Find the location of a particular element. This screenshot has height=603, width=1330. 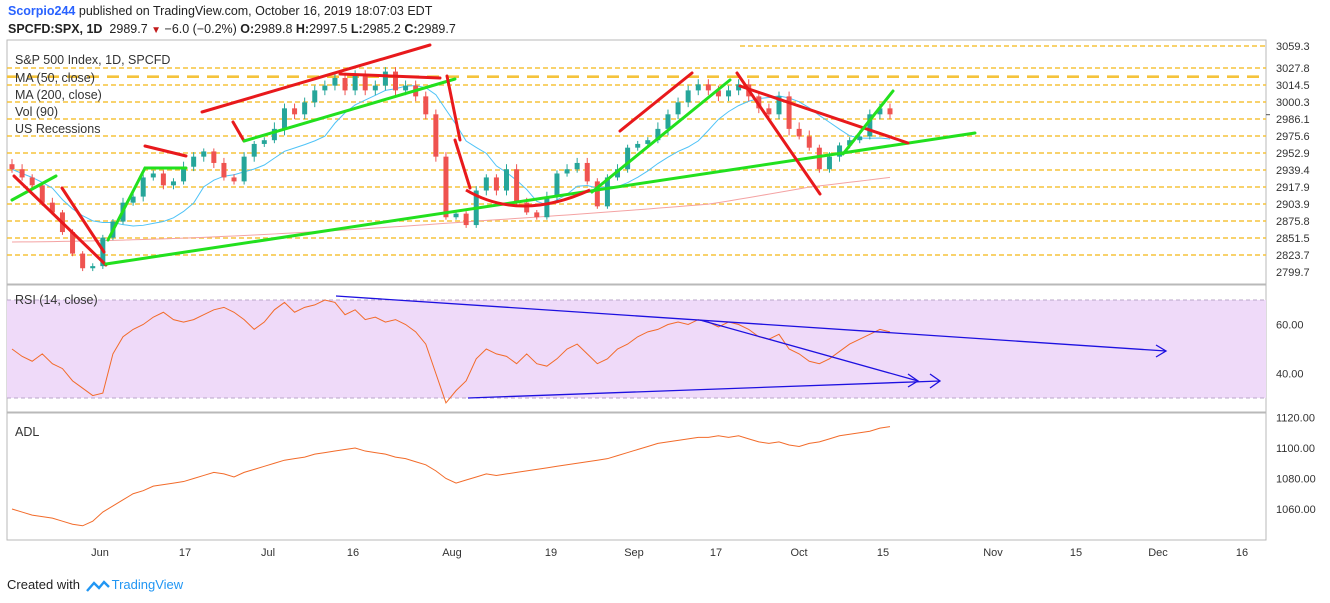

price-tick-label: 2952.9 is located at coordinates (1293, 154).